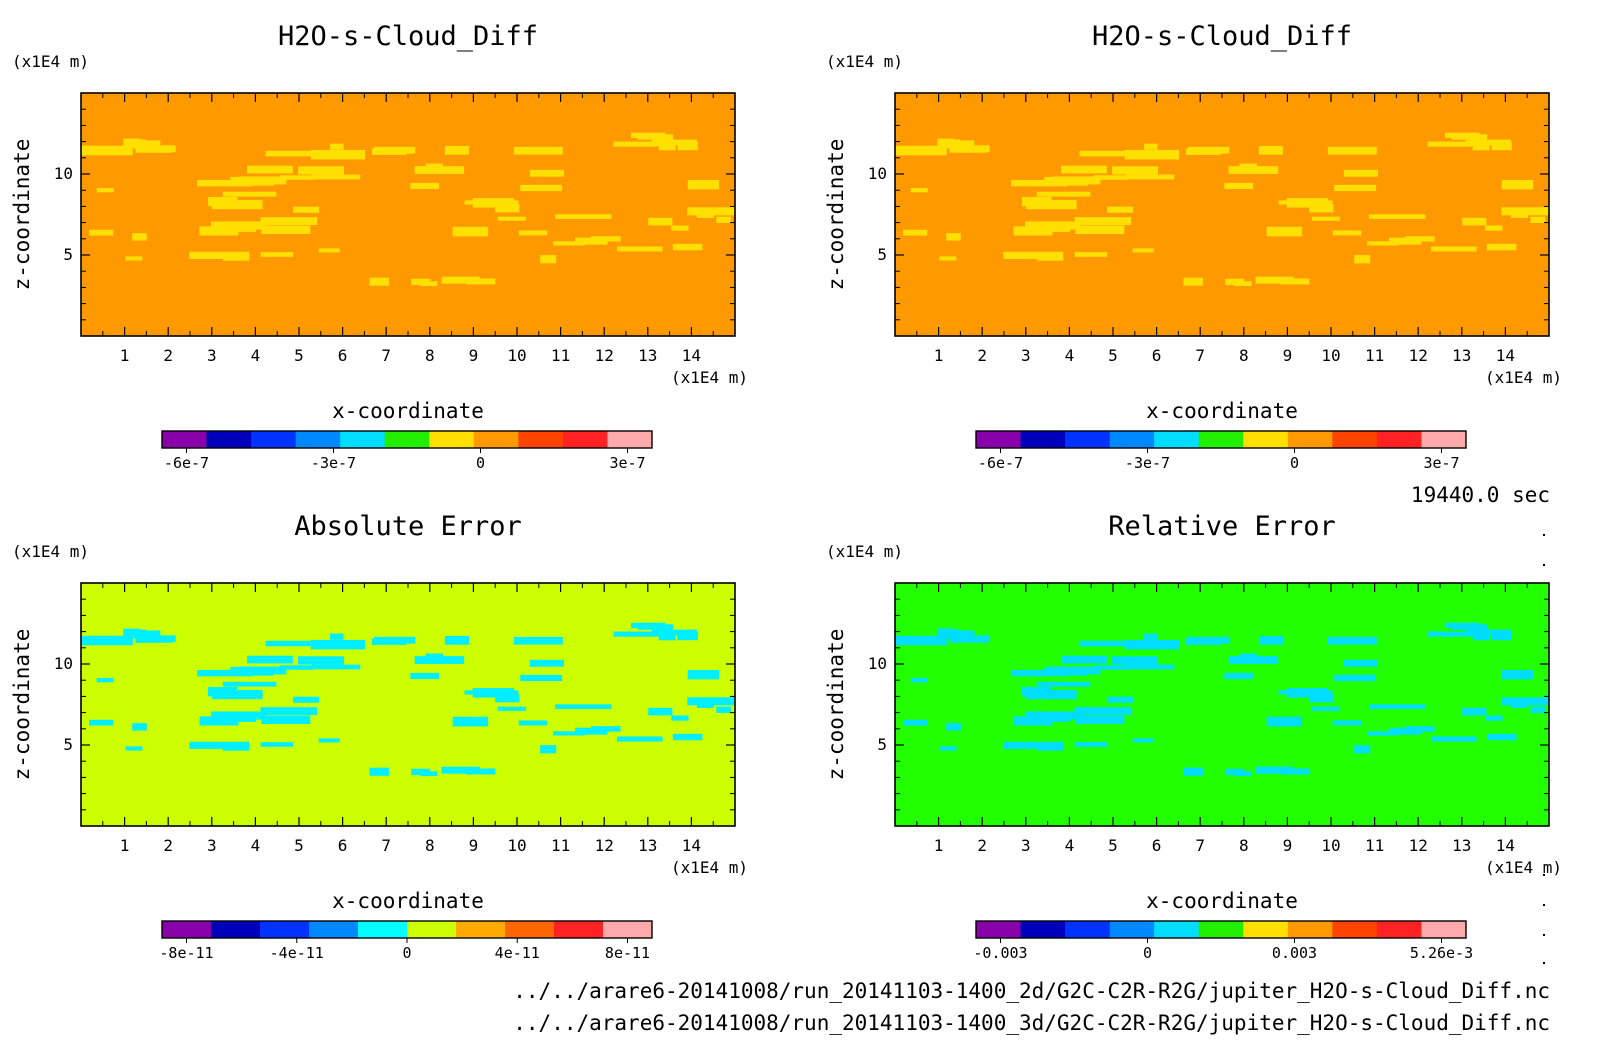 The height and width of the screenshot is (1058, 1604). Describe the element at coordinates (1222, 36) in the screenshot. I see `panel-title: H2O-s-Cloud_Diff` at that location.